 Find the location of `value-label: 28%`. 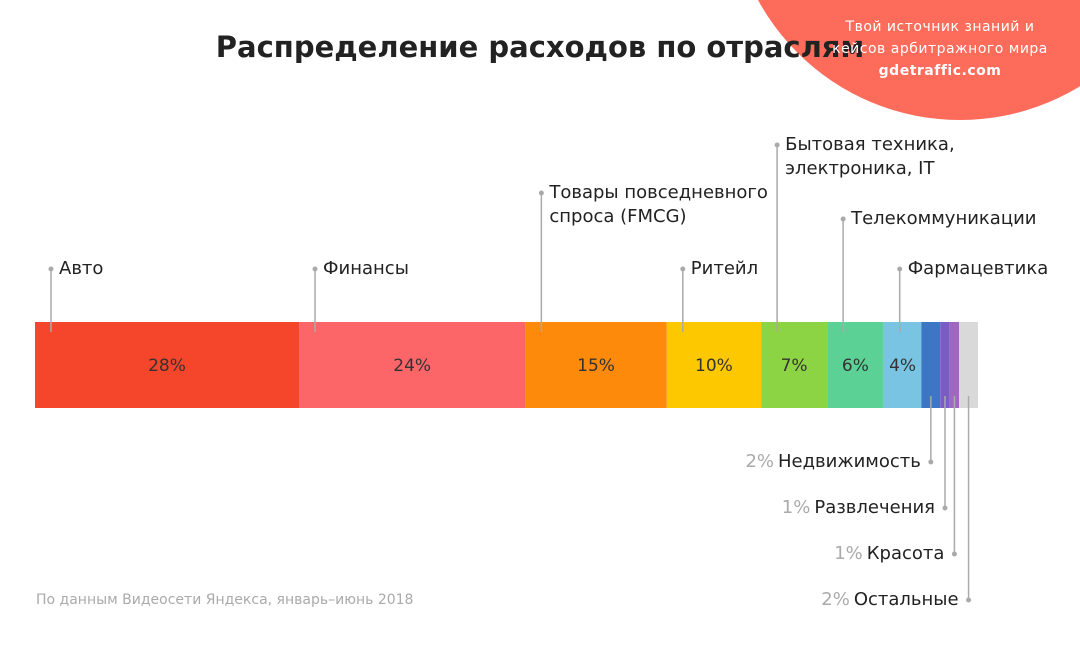

value-label: 28% is located at coordinates (167, 366).